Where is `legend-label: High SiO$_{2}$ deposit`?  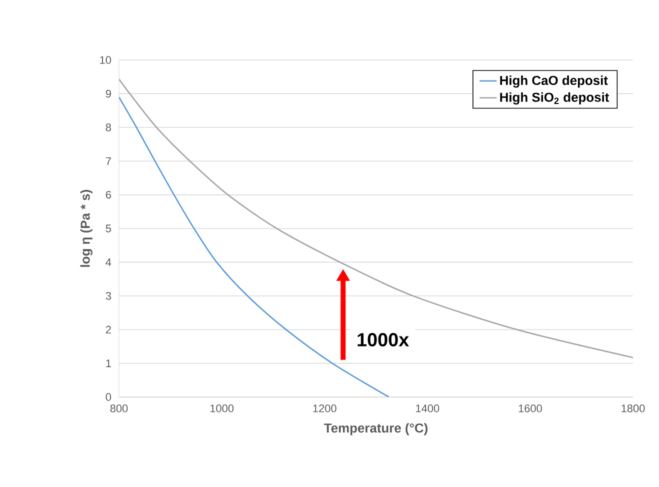
legend-label: High SiO$_{2}$ deposit is located at coordinates (555, 98).